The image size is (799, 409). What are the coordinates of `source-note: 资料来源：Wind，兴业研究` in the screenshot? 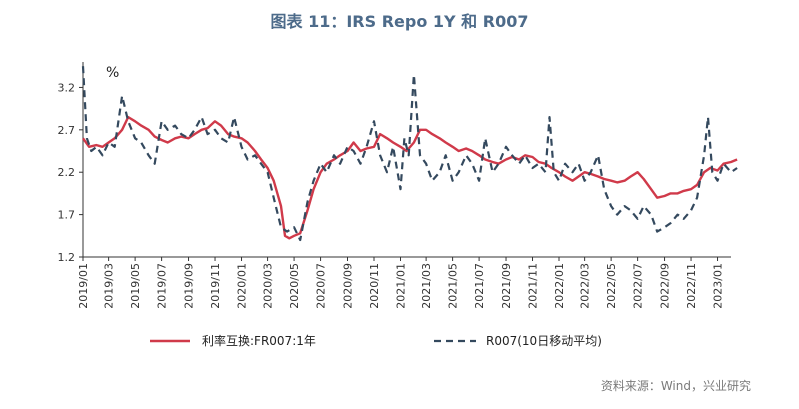 It's located at (675, 386).